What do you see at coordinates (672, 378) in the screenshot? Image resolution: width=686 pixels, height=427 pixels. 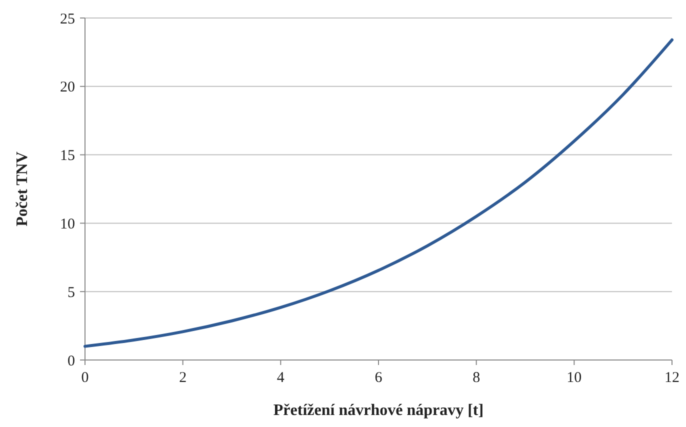 I see `x-tick-label: 12` at bounding box center [672, 378].